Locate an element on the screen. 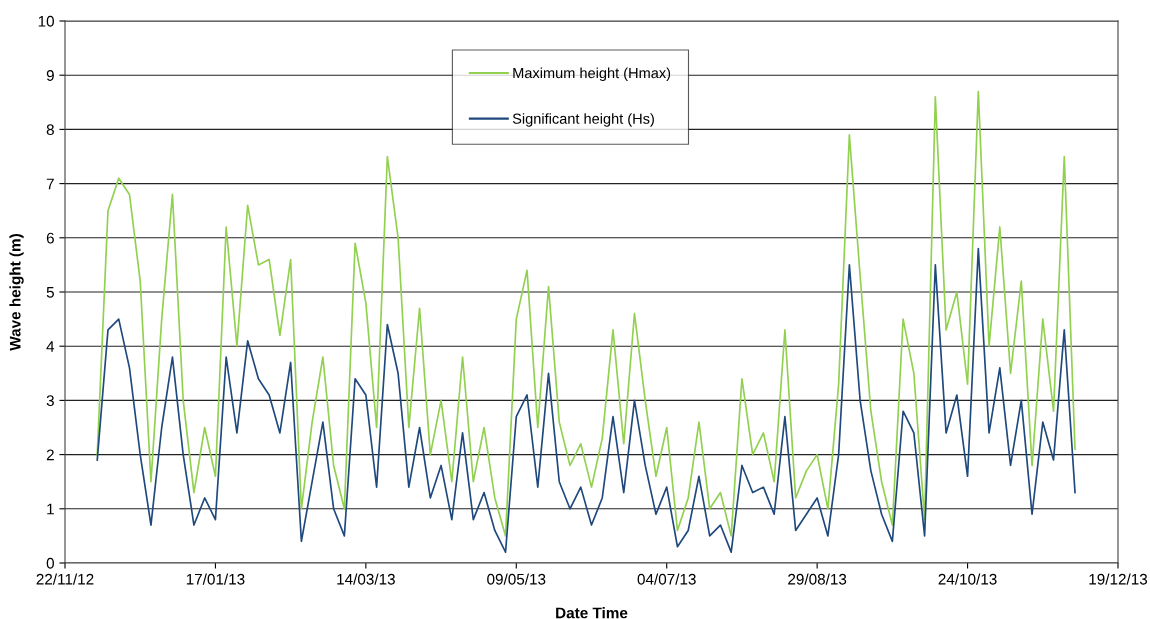 The width and height of the screenshot is (1150, 619). x-tick-label: 24/10/13 is located at coordinates (967, 579).